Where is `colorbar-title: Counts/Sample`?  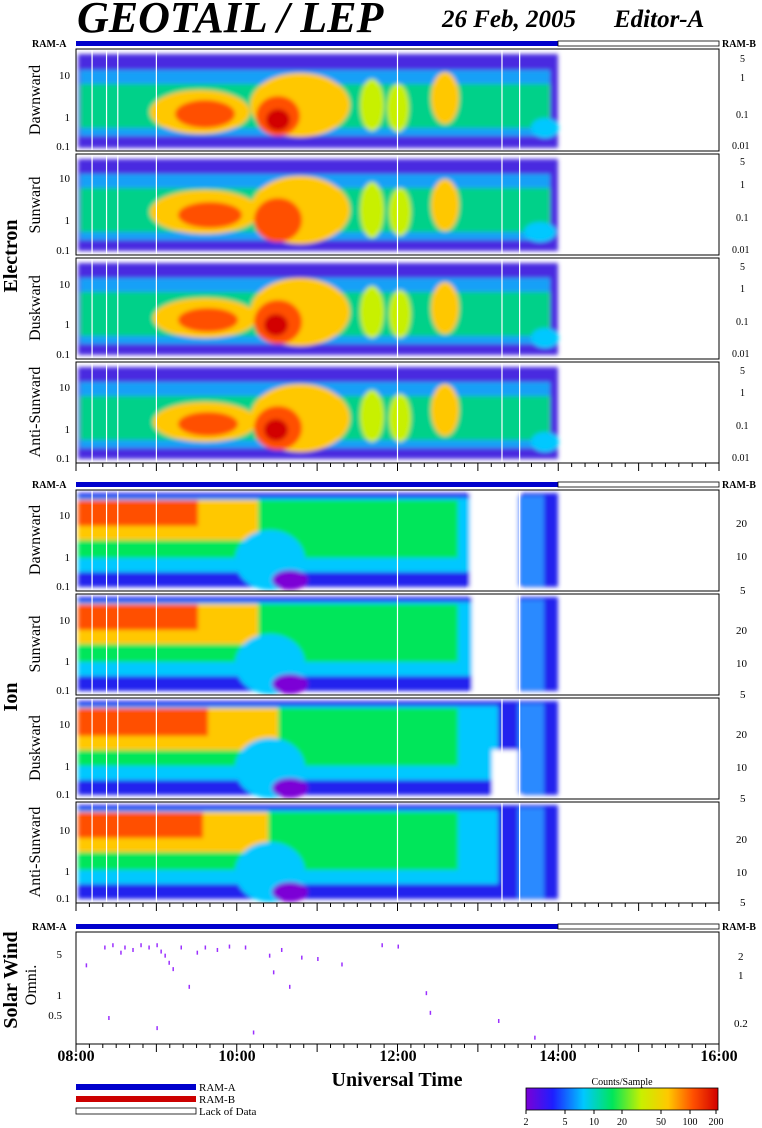
colorbar-title: Counts/Sample is located at coordinates (622, 1082).